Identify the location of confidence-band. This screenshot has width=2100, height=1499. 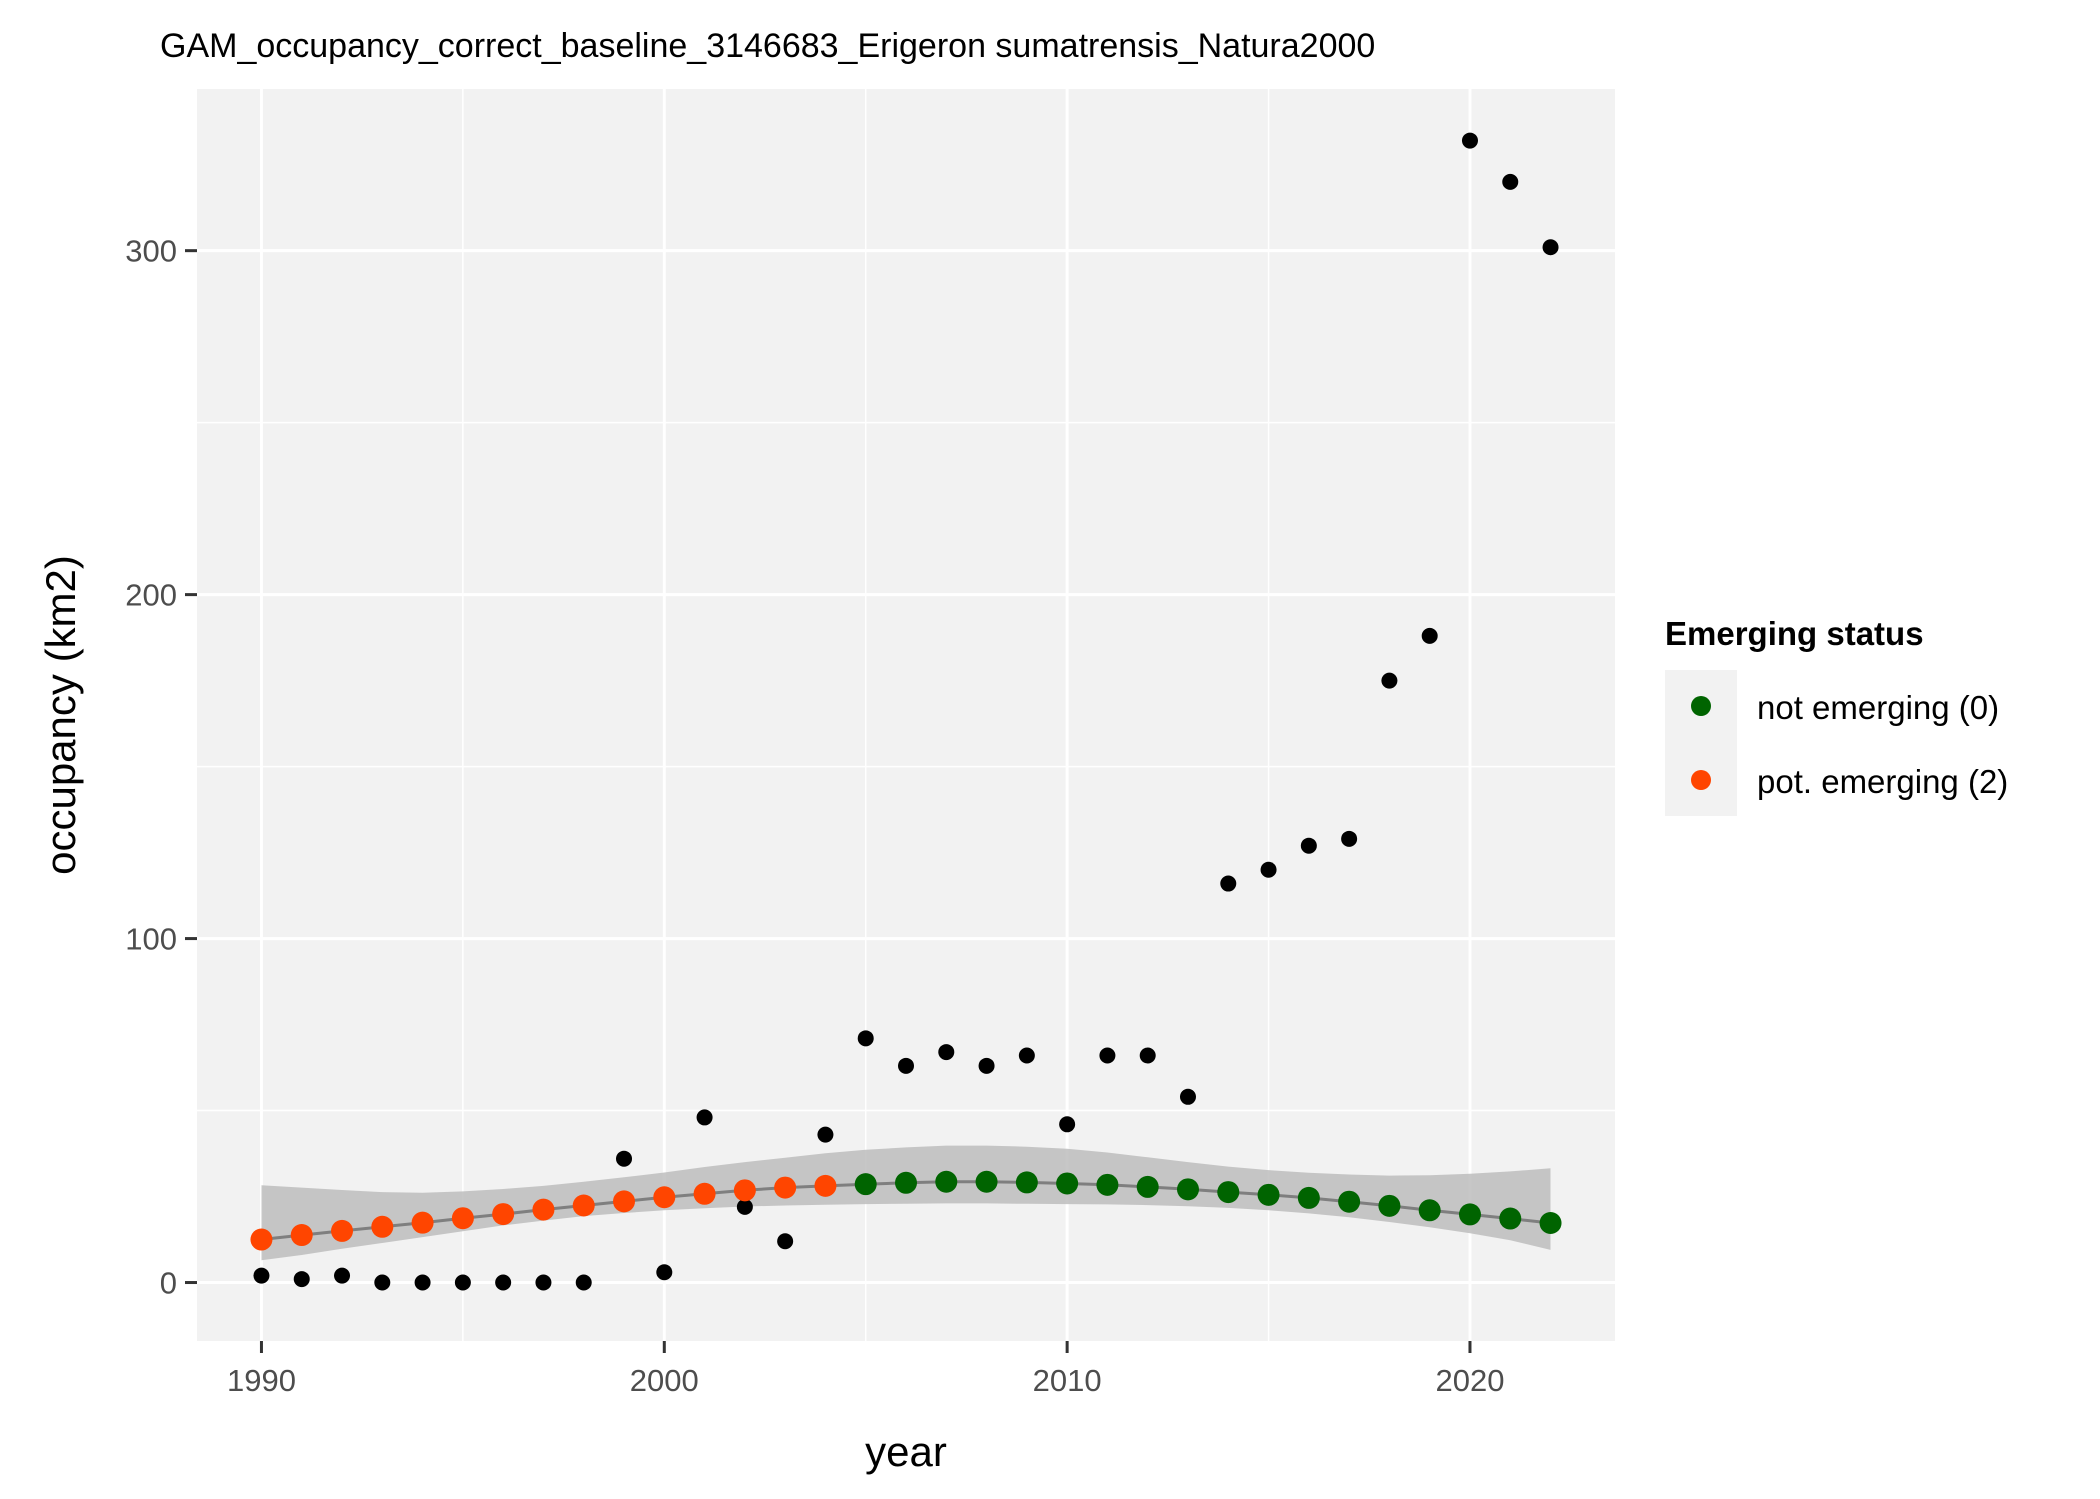
(906, 1203).